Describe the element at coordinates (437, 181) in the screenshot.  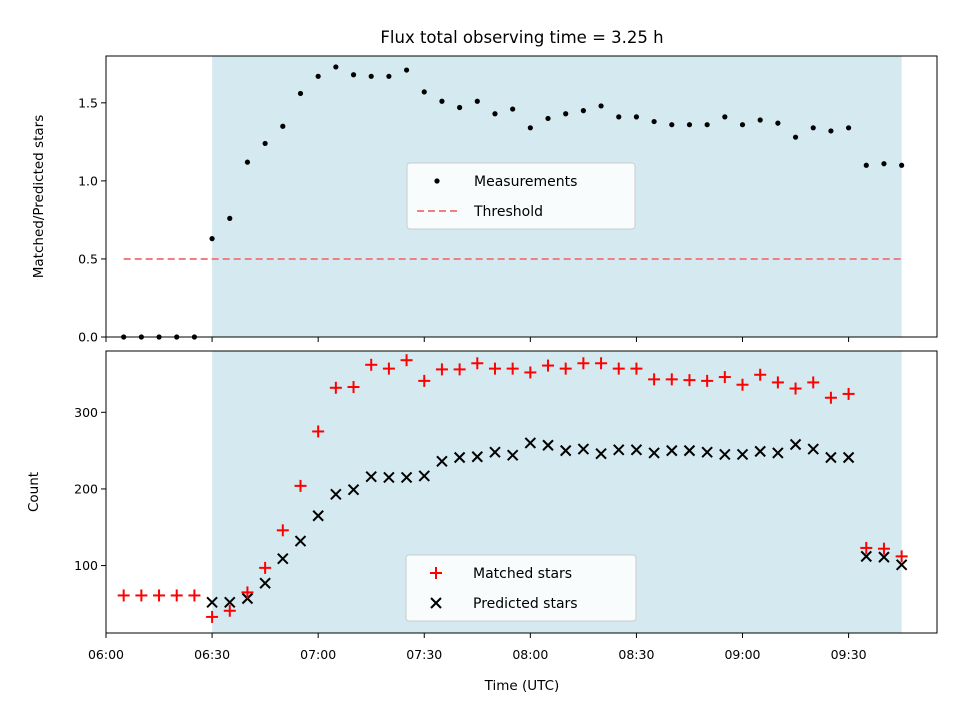
I see `measurements-legend-marker` at that location.